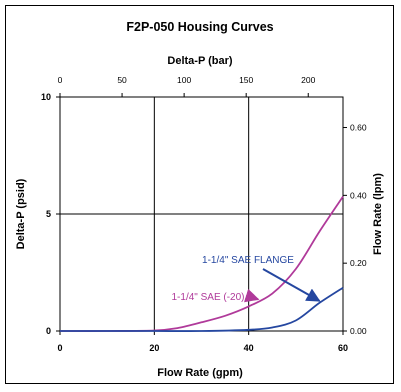  What do you see at coordinates (246, 279) in the screenshot?
I see `annotation-layer: 1-1/4" SAE FLANGE 1-1/4" SAE (-20)` at bounding box center [246, 279].